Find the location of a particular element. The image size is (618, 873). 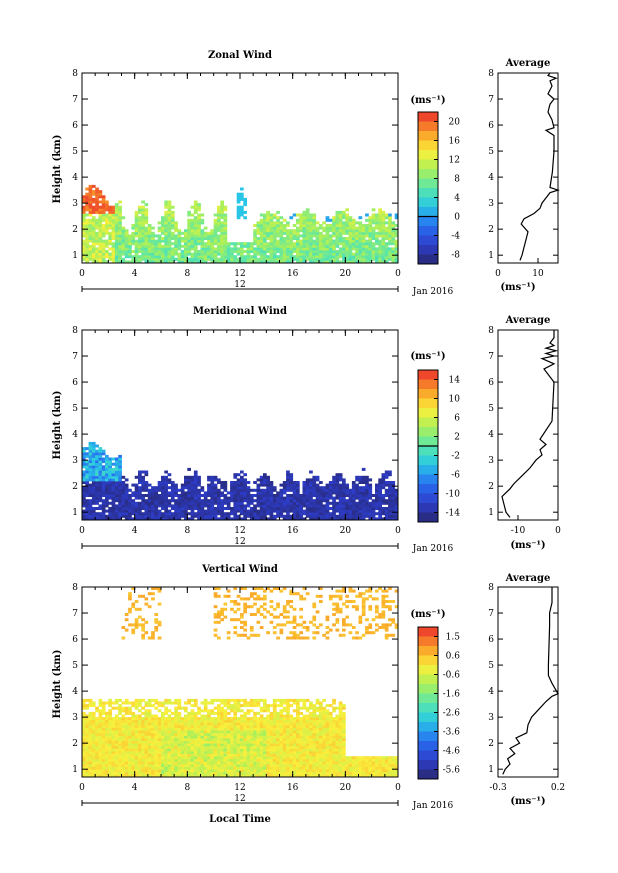

y-tick-label: 5 is located at coordinates (75, 409).